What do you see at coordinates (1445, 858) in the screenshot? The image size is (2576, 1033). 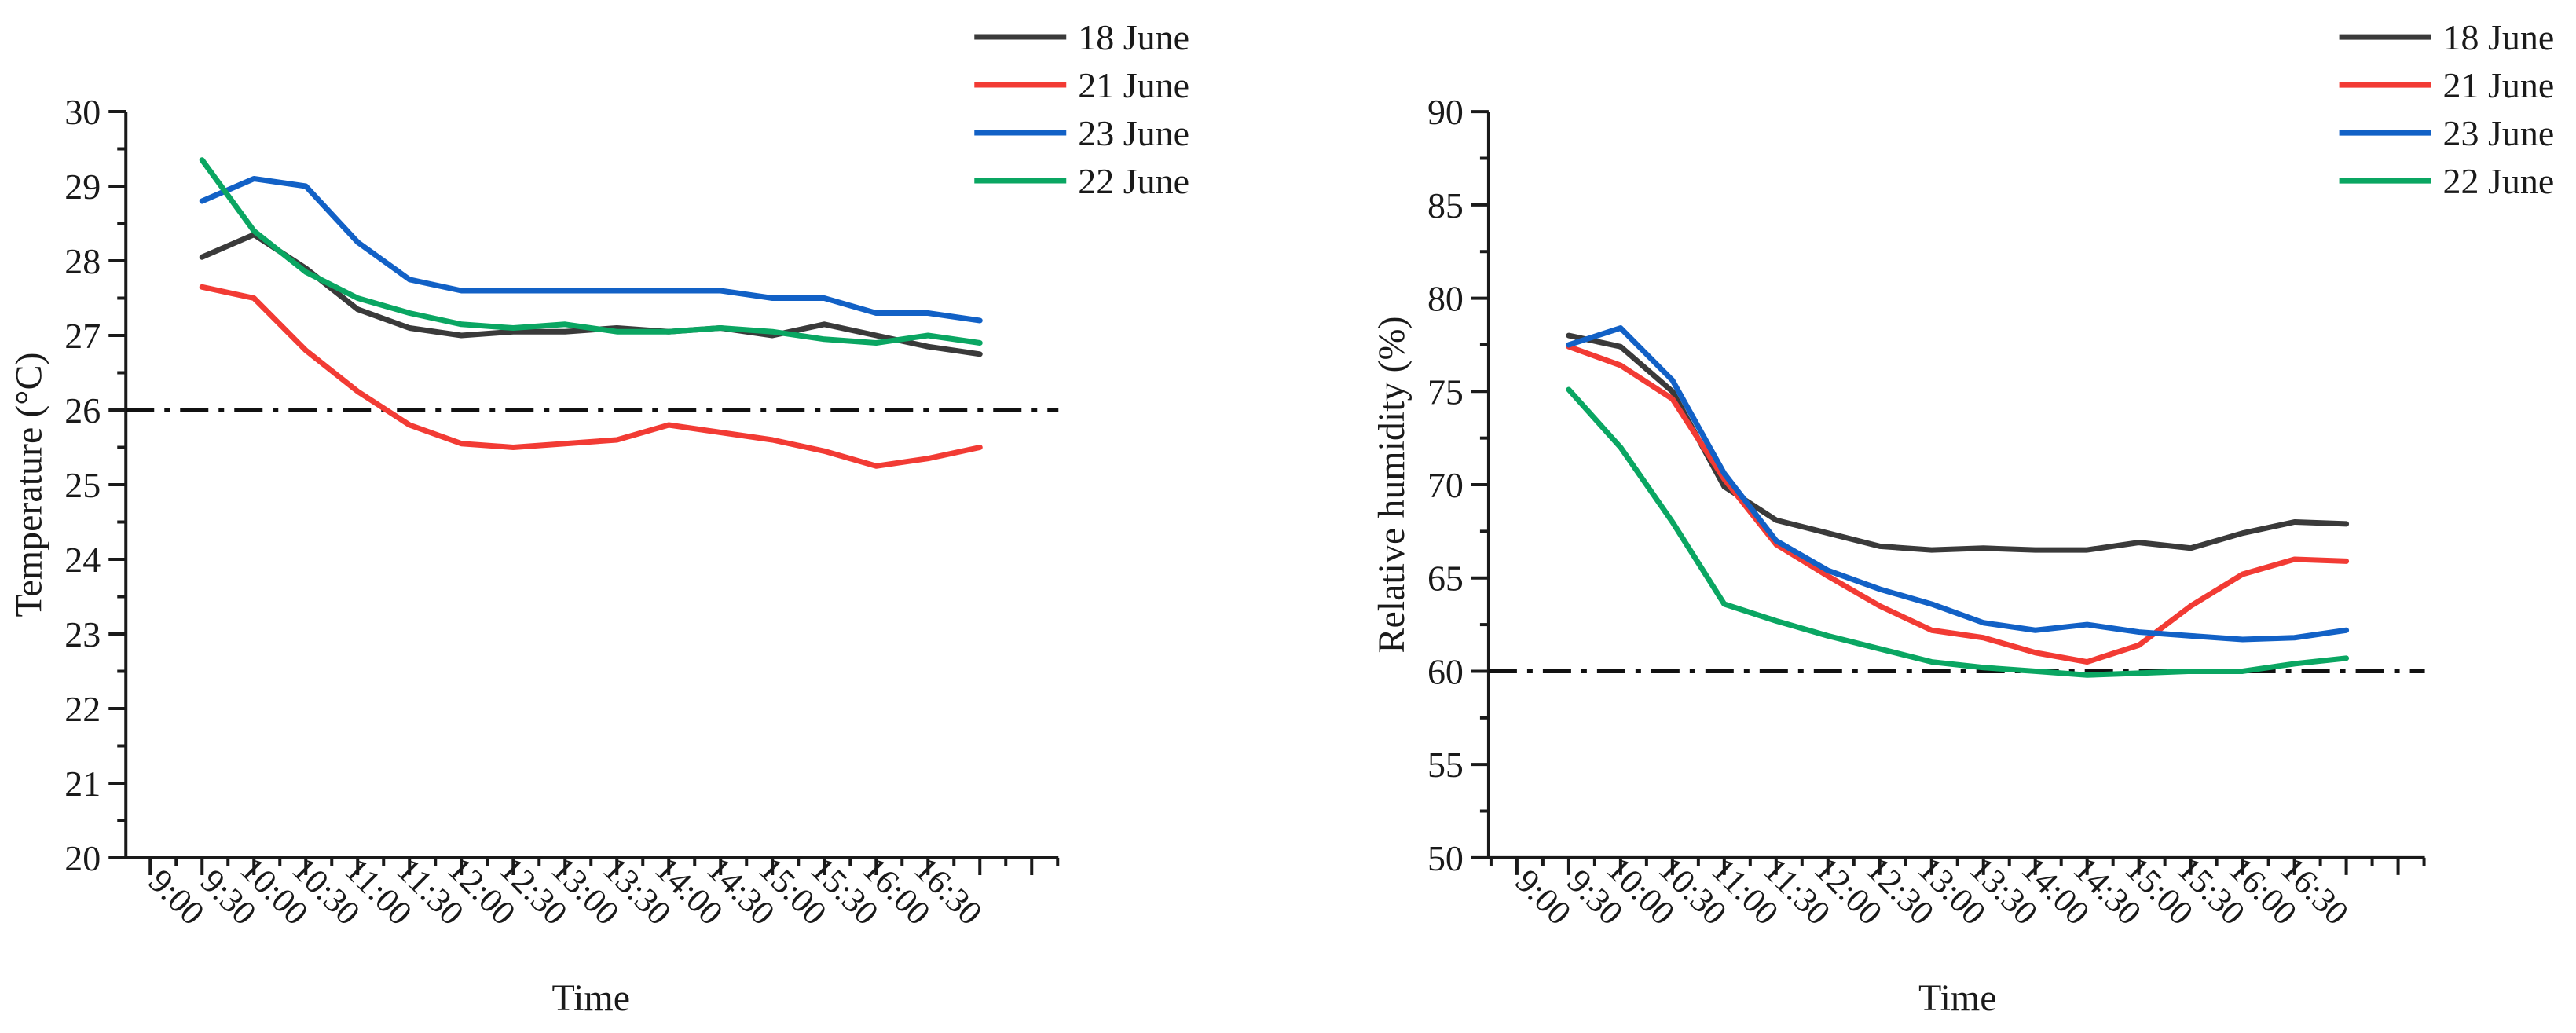 I see `y-tick-label: 50` at bounding box center [1445, 858].